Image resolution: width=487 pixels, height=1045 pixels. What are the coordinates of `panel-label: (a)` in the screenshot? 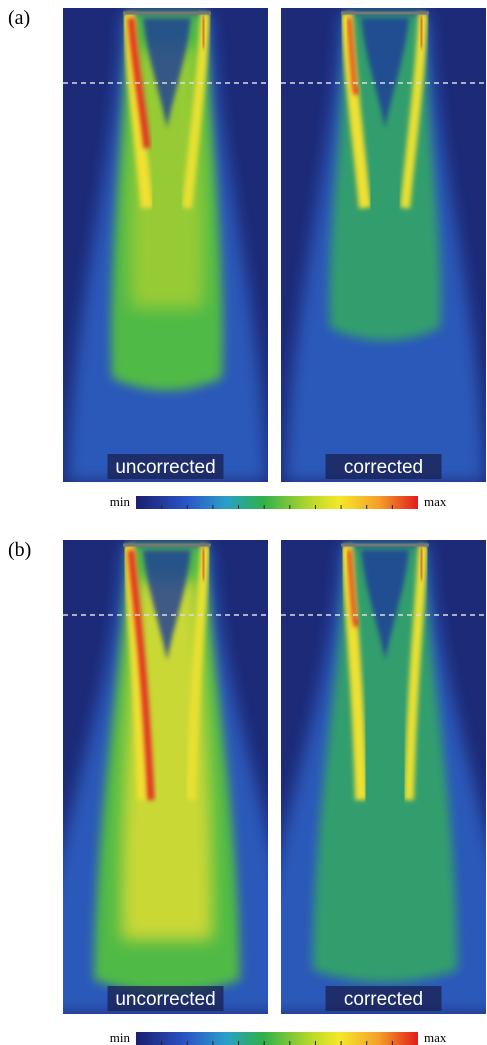 It's located at (19, 18).